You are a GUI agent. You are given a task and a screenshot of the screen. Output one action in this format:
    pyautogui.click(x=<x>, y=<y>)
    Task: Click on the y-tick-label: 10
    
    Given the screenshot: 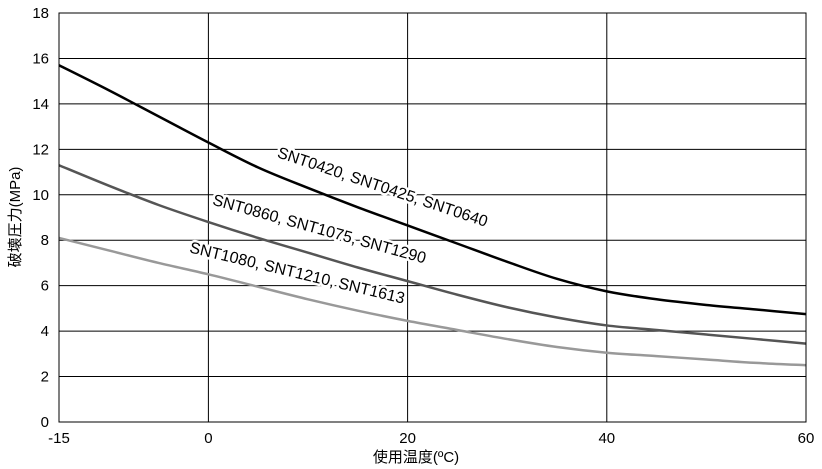 What is the action you would take?
    pyautogui.click(x=40, y=195)
    